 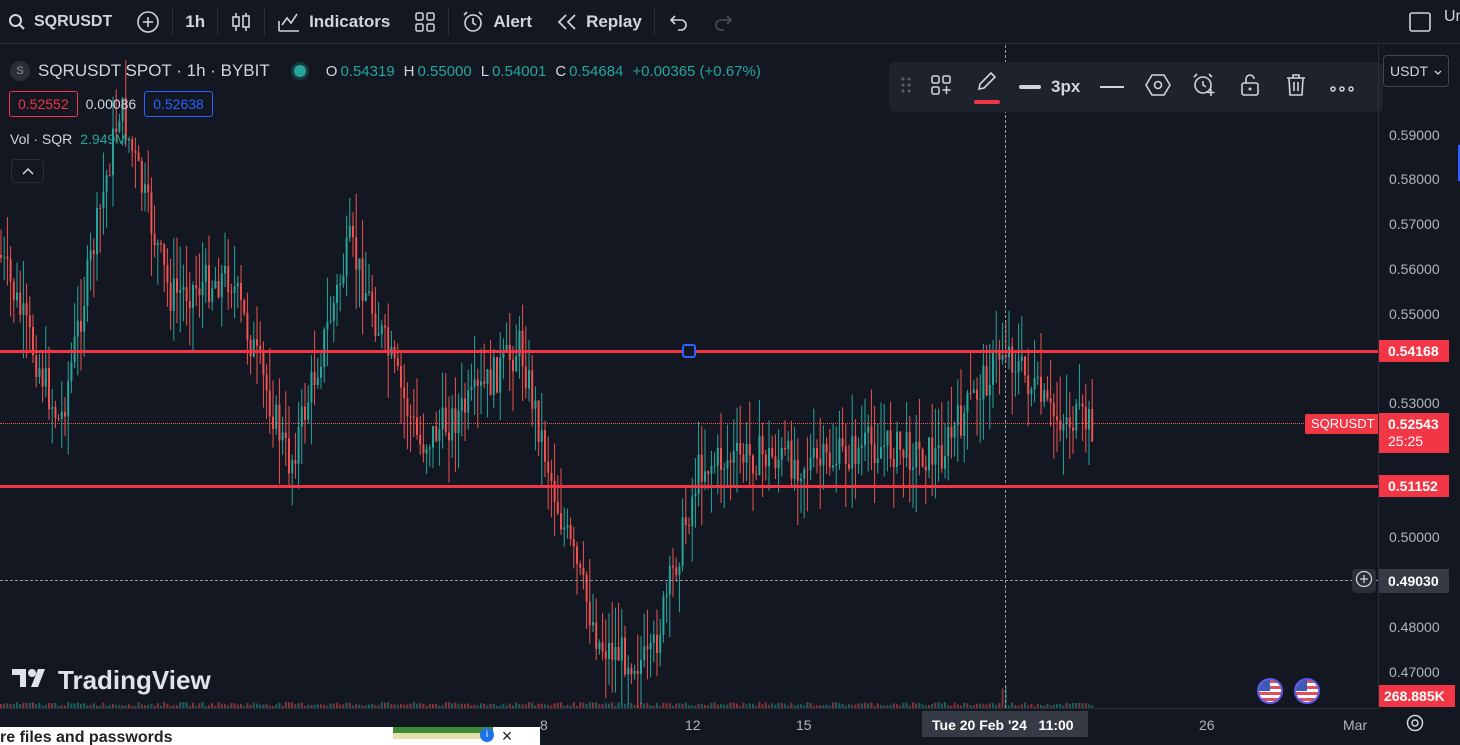 I want to click on replay-button: Replay, so click(x=599, y=22).